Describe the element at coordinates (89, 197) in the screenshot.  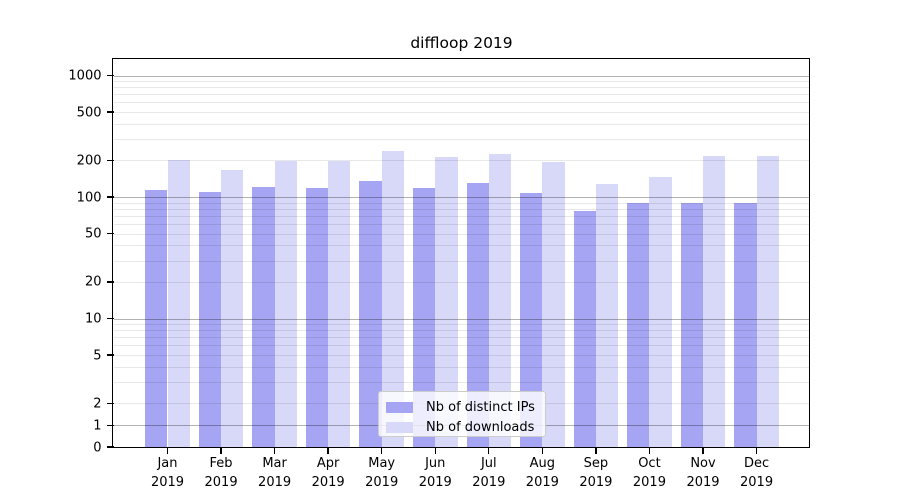
I see `y-tick-label-100: 100` at that location.